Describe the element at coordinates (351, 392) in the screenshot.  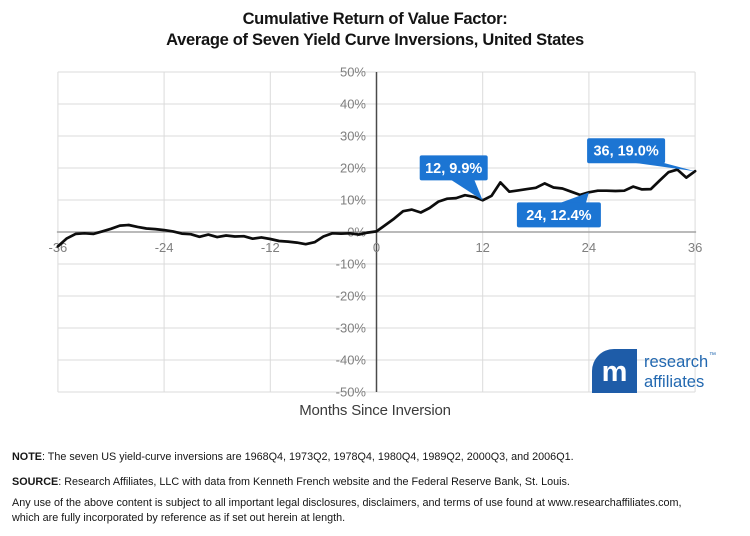
I see `y-tick-label: -50%` at that location.